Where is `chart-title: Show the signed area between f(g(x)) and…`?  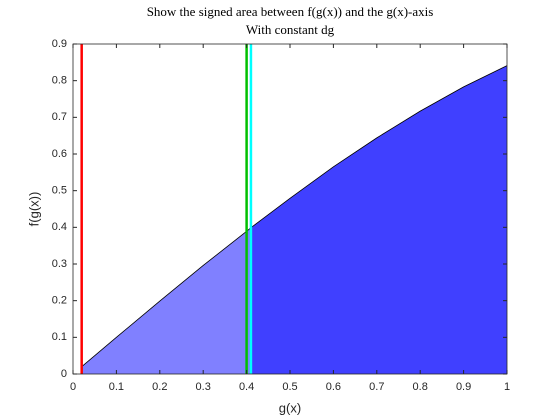 chart-title: Show the signed area between f(g(x)) and… is located at coordinates (290, 11).